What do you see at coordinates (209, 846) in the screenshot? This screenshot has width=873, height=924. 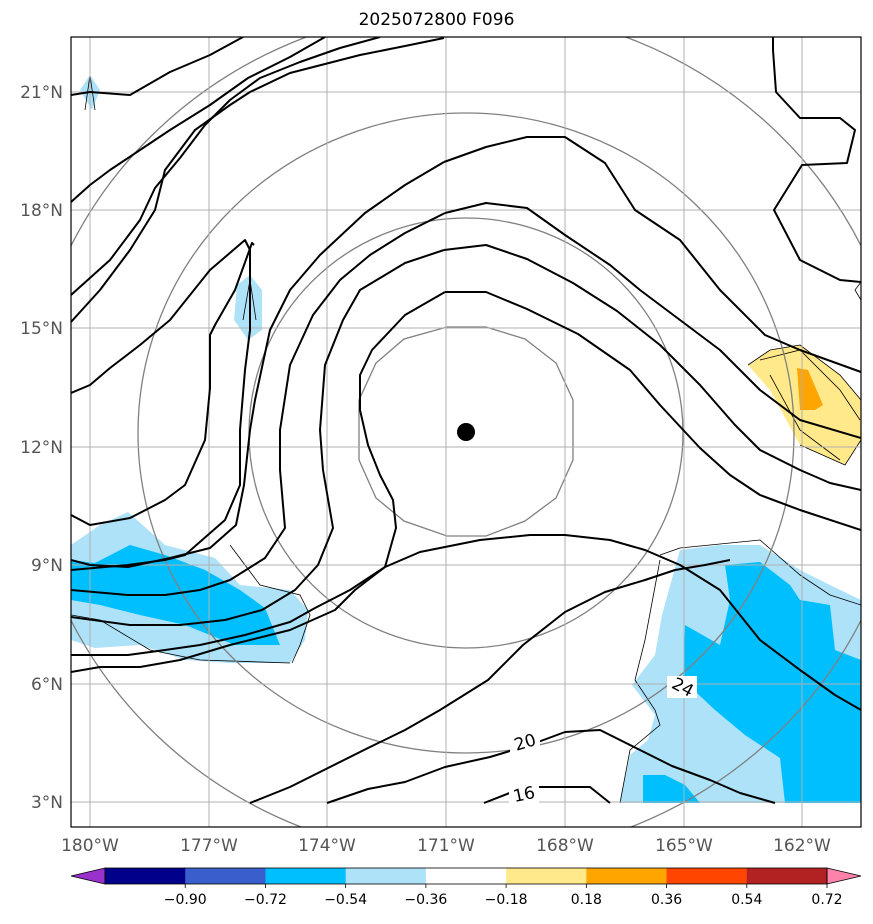 I see `lon-tick-label: 177°W` at bounding box center [209, 846].